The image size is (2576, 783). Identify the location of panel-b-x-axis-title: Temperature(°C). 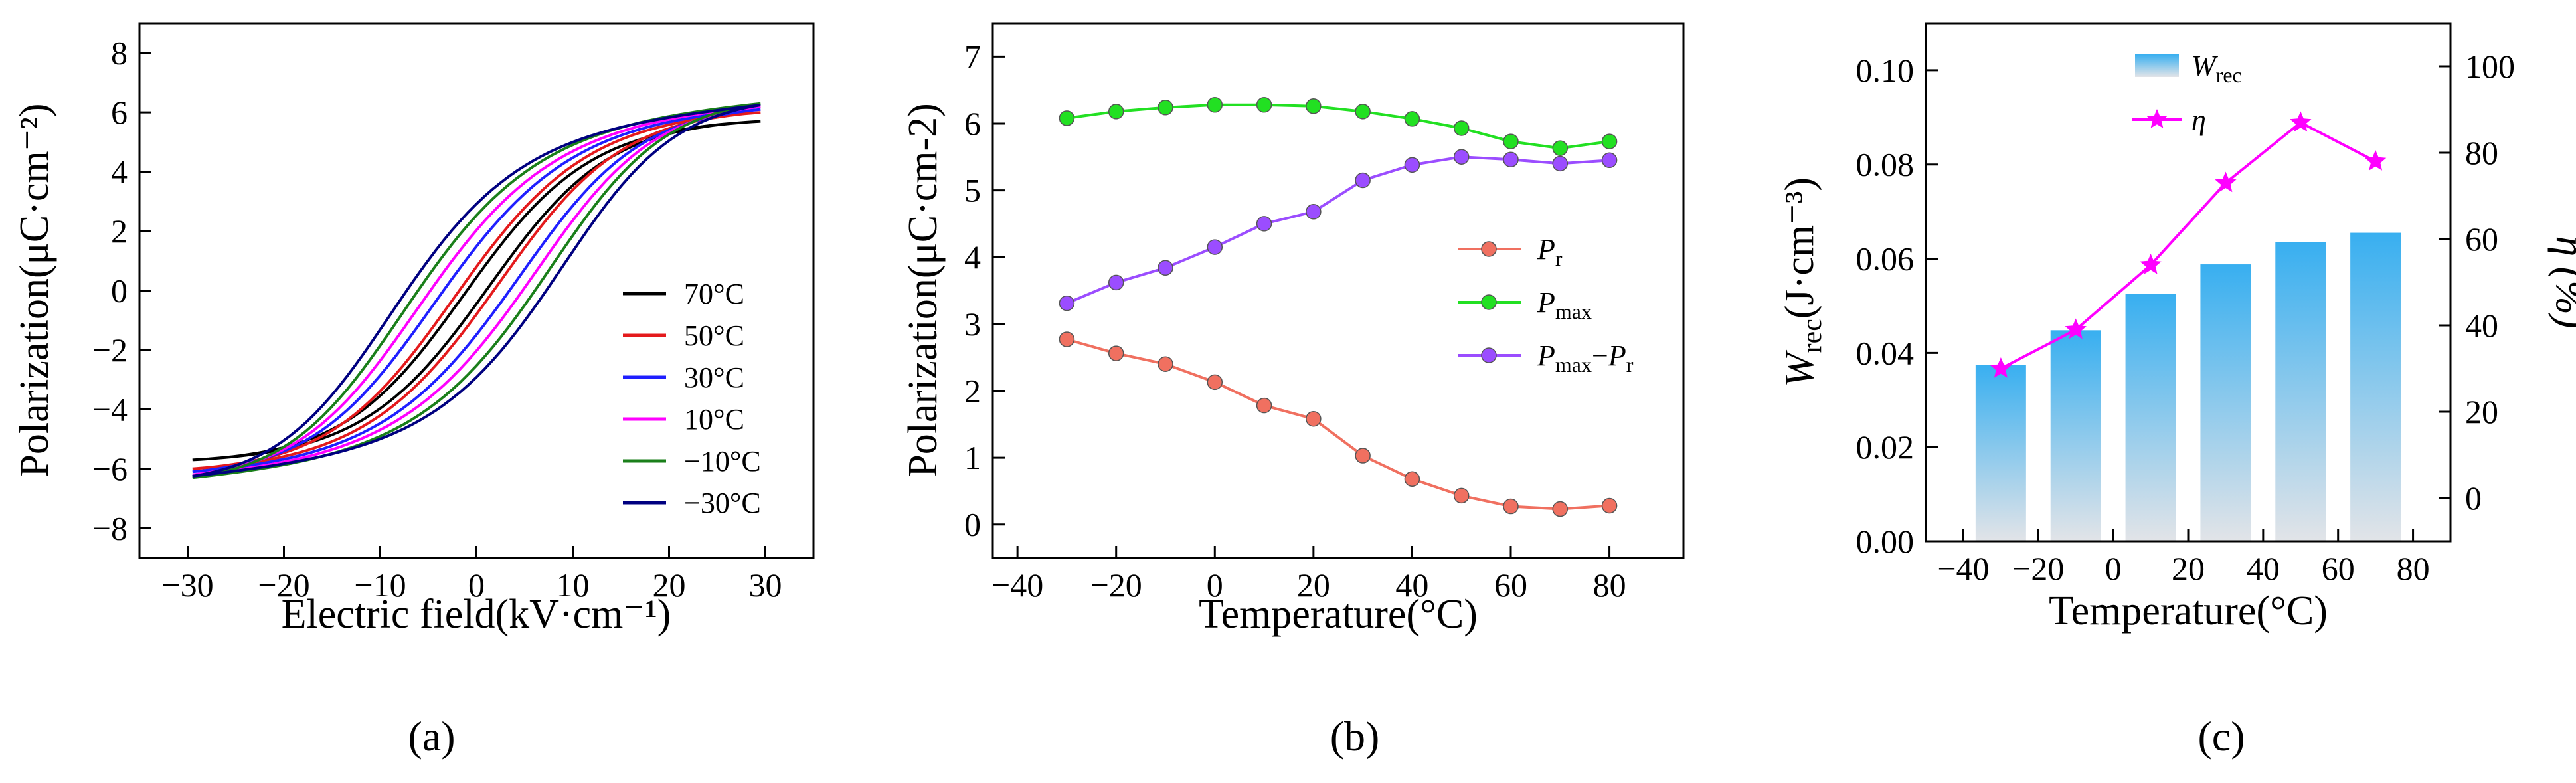
(1338, 614).